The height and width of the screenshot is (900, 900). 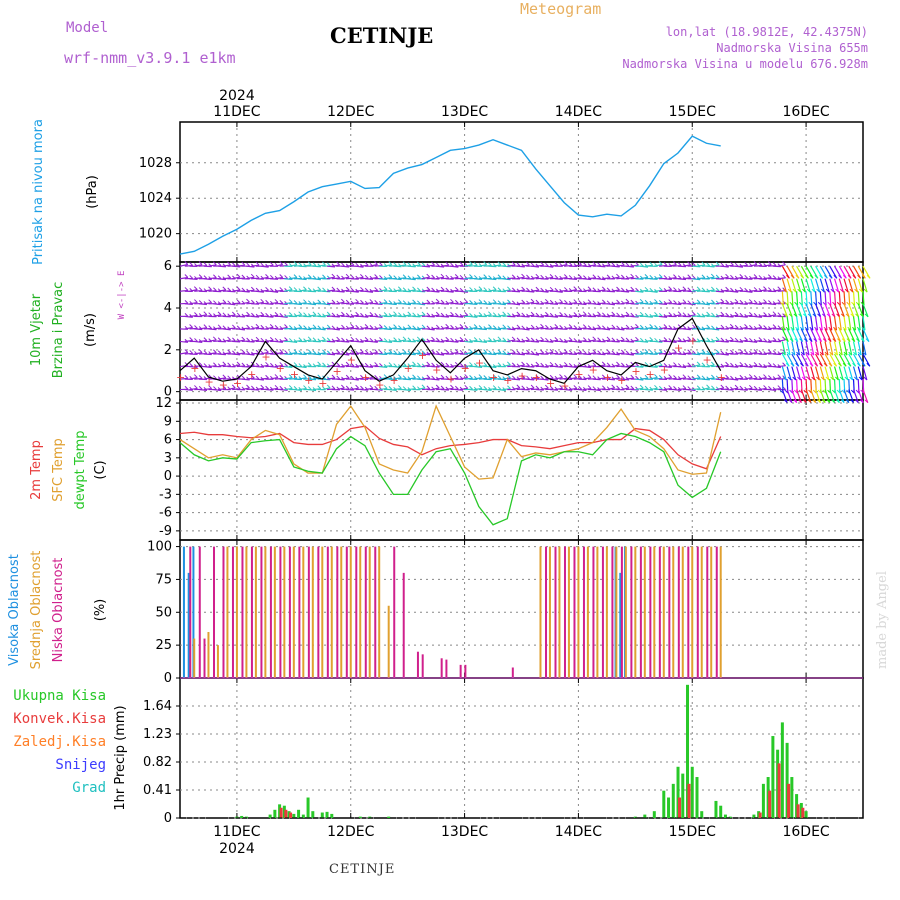 I want to click on wind-ylabel: 10m Vjetar, so click(x=36, y=329).